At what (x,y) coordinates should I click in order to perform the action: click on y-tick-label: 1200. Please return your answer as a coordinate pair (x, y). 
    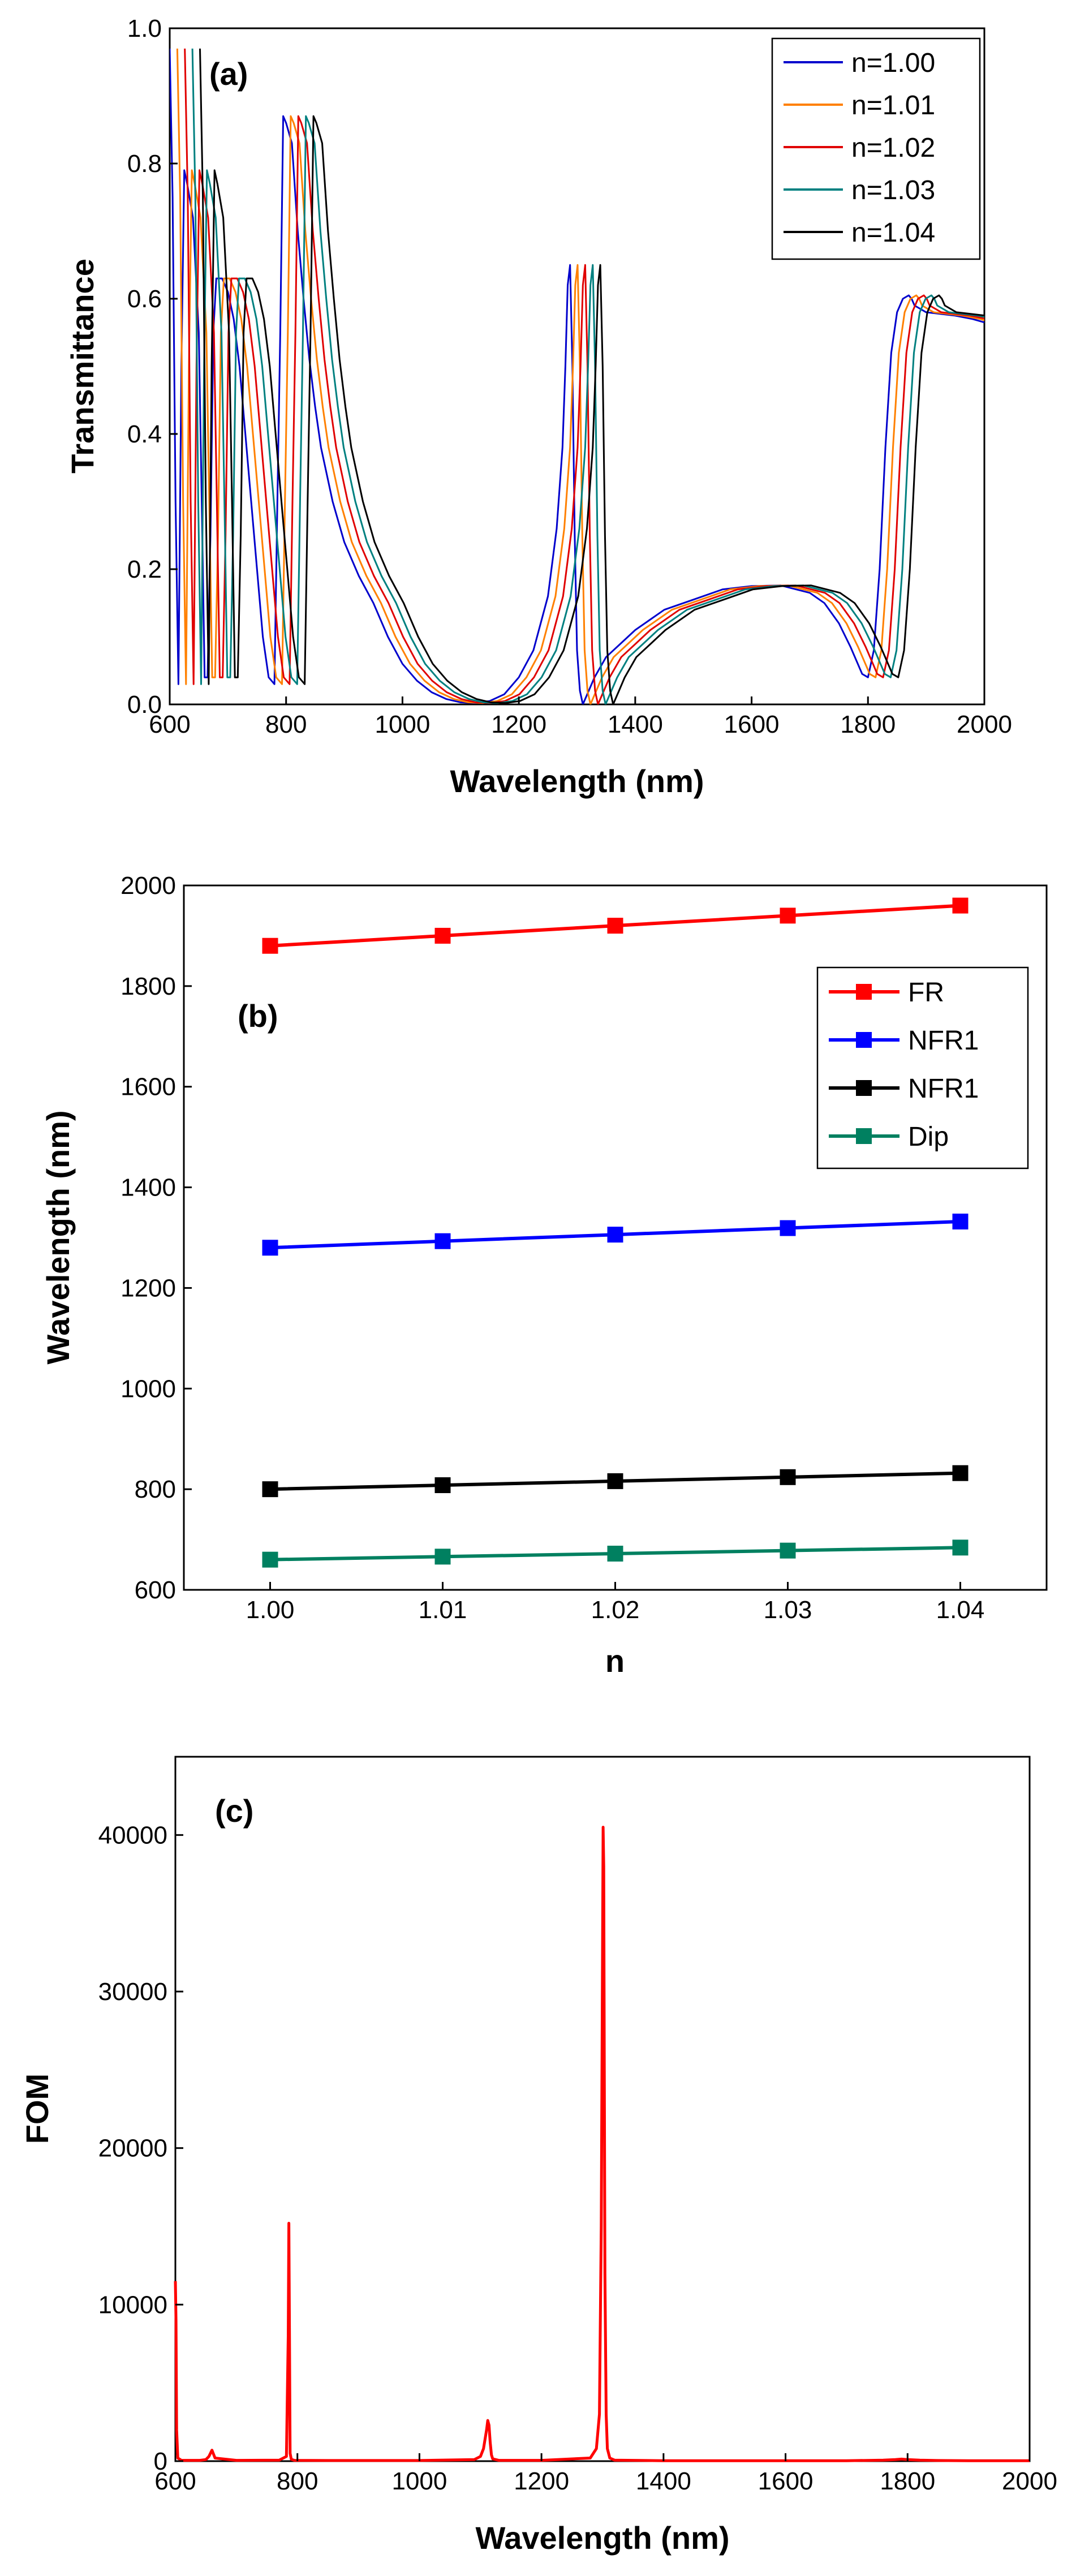
    Looking at the image, I should click on (148, 1288).